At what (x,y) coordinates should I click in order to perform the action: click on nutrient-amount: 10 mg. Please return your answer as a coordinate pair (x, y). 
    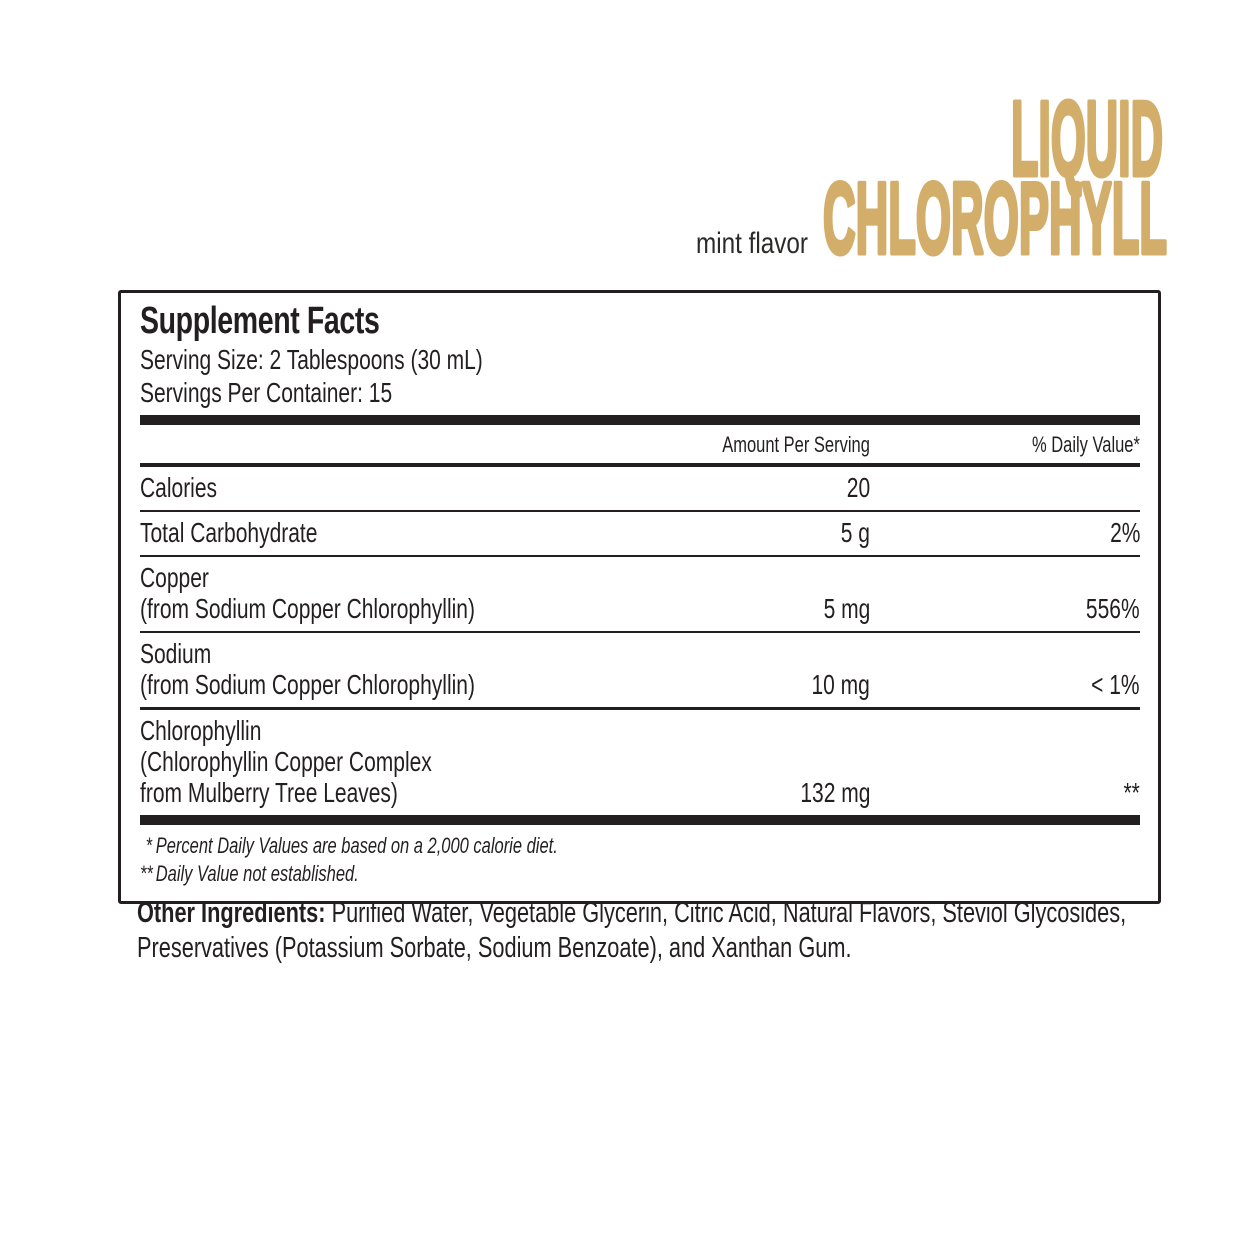
    Looking at the image, I should click on (840, 684).